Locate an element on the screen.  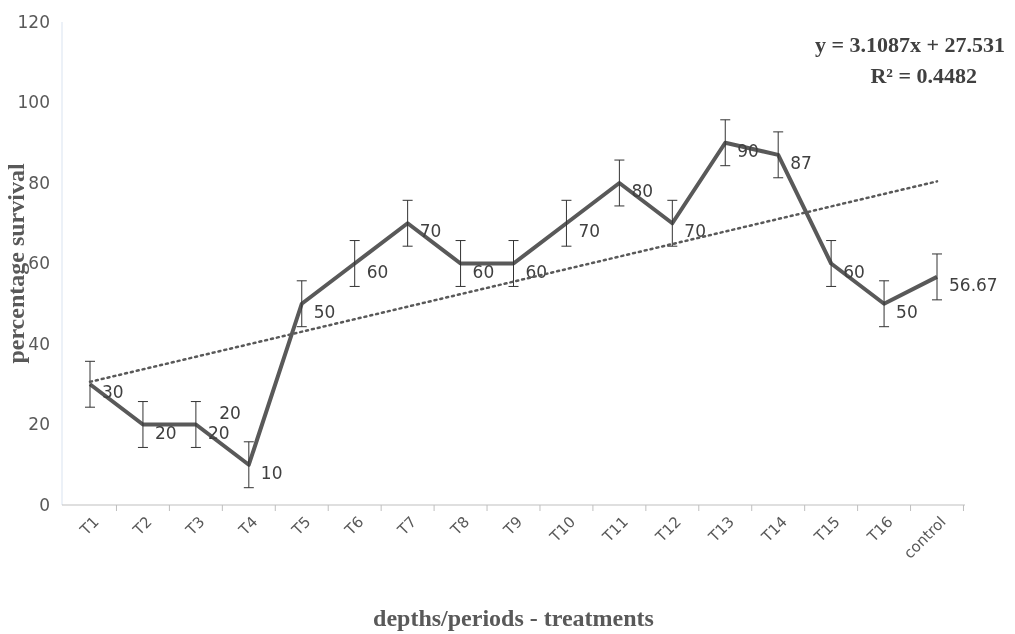
x-tick-label: T7 is located at coordinates (407, 526).